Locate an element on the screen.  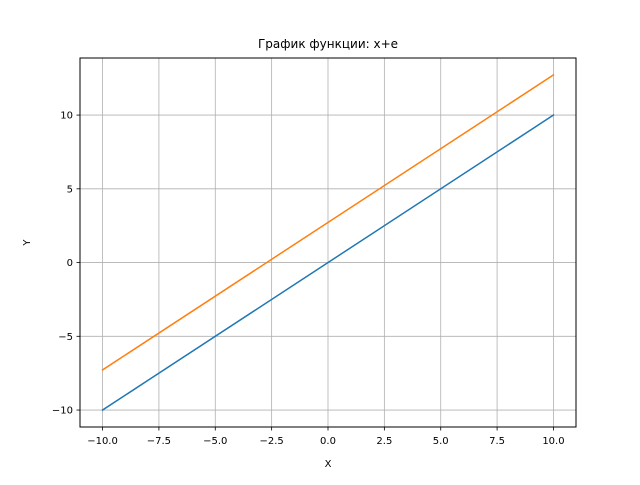
y-tick-label: −5 is located at coordinates (65, 337).